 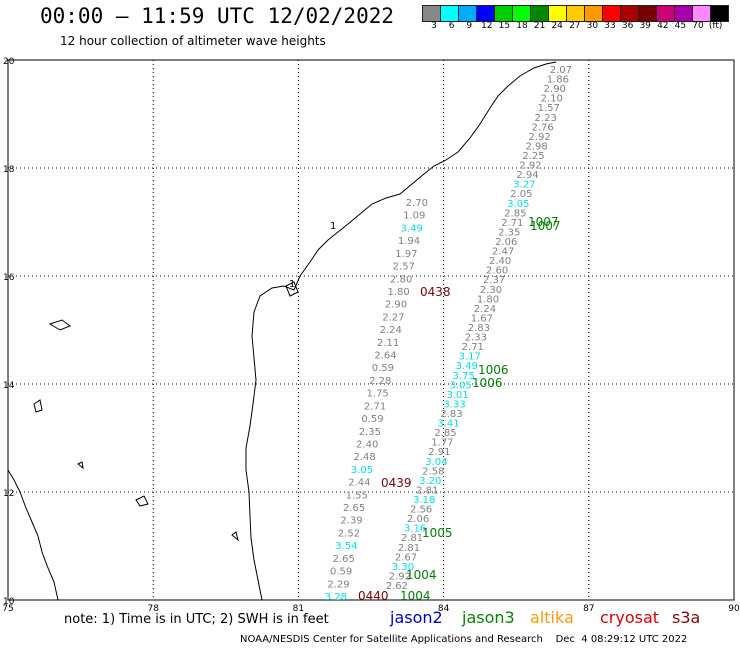 What do you see at coordinates (715, 26) in the screenshot?
I see `legend-label: (ft)` at bounding box center [715, 26].